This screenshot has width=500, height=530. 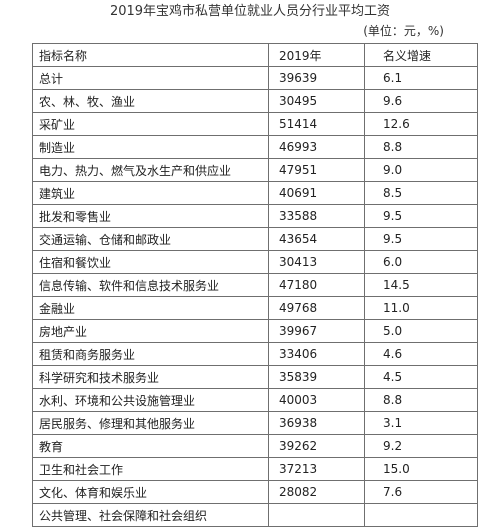 I want to click on table-row: 采矿业 51414 12.6, so click(x=255, y=124).